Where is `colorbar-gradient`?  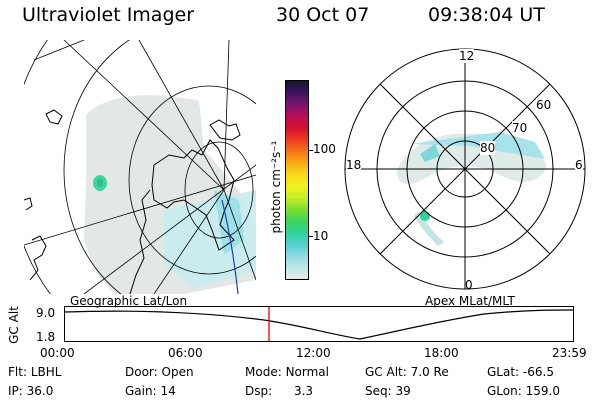 colorbar-gradient is located at coordinates (297, 180).